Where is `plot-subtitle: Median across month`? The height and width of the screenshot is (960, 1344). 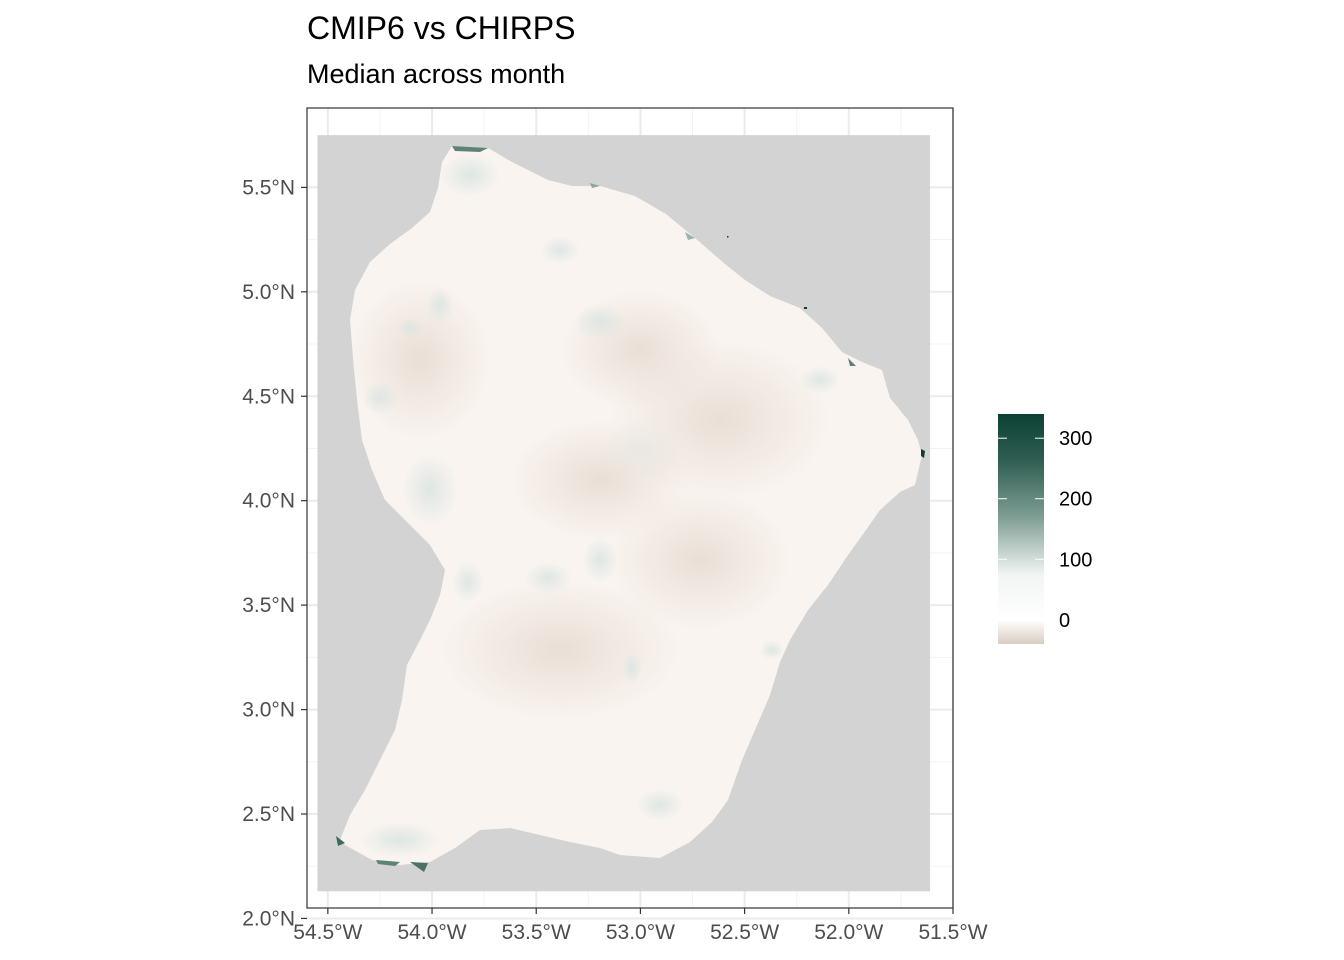 plot-subtitle: Median across month is located at coordinates (436, 74).